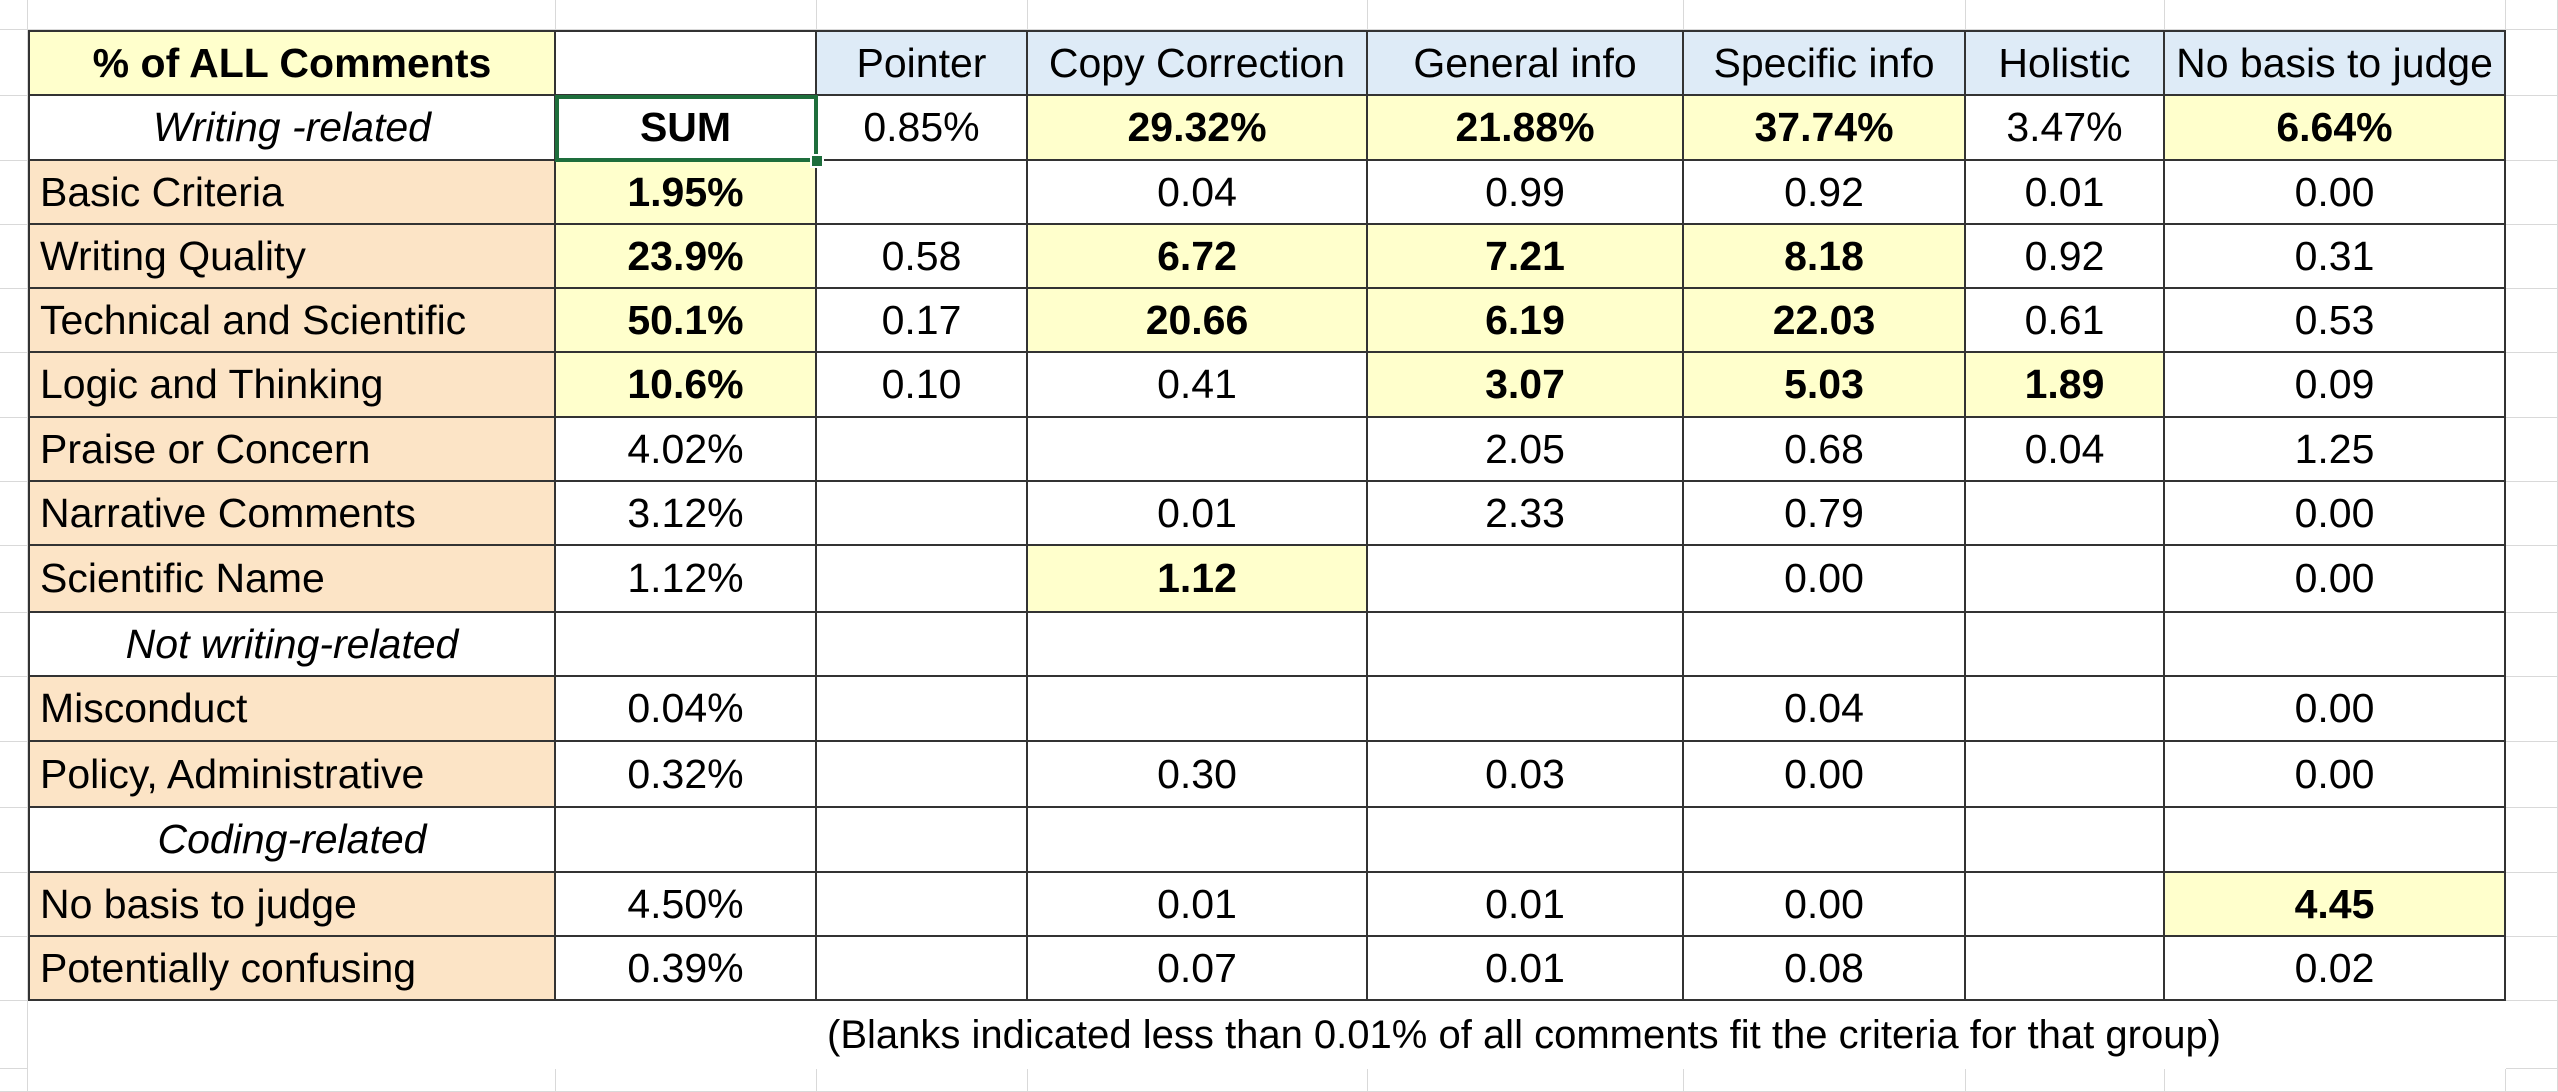 This screenshot has width=2558, height=1092. What do you see at coordinates (292, 645) in the screenshot?
I see `section-label: Not writing-related` at bounding box center [292, 645].